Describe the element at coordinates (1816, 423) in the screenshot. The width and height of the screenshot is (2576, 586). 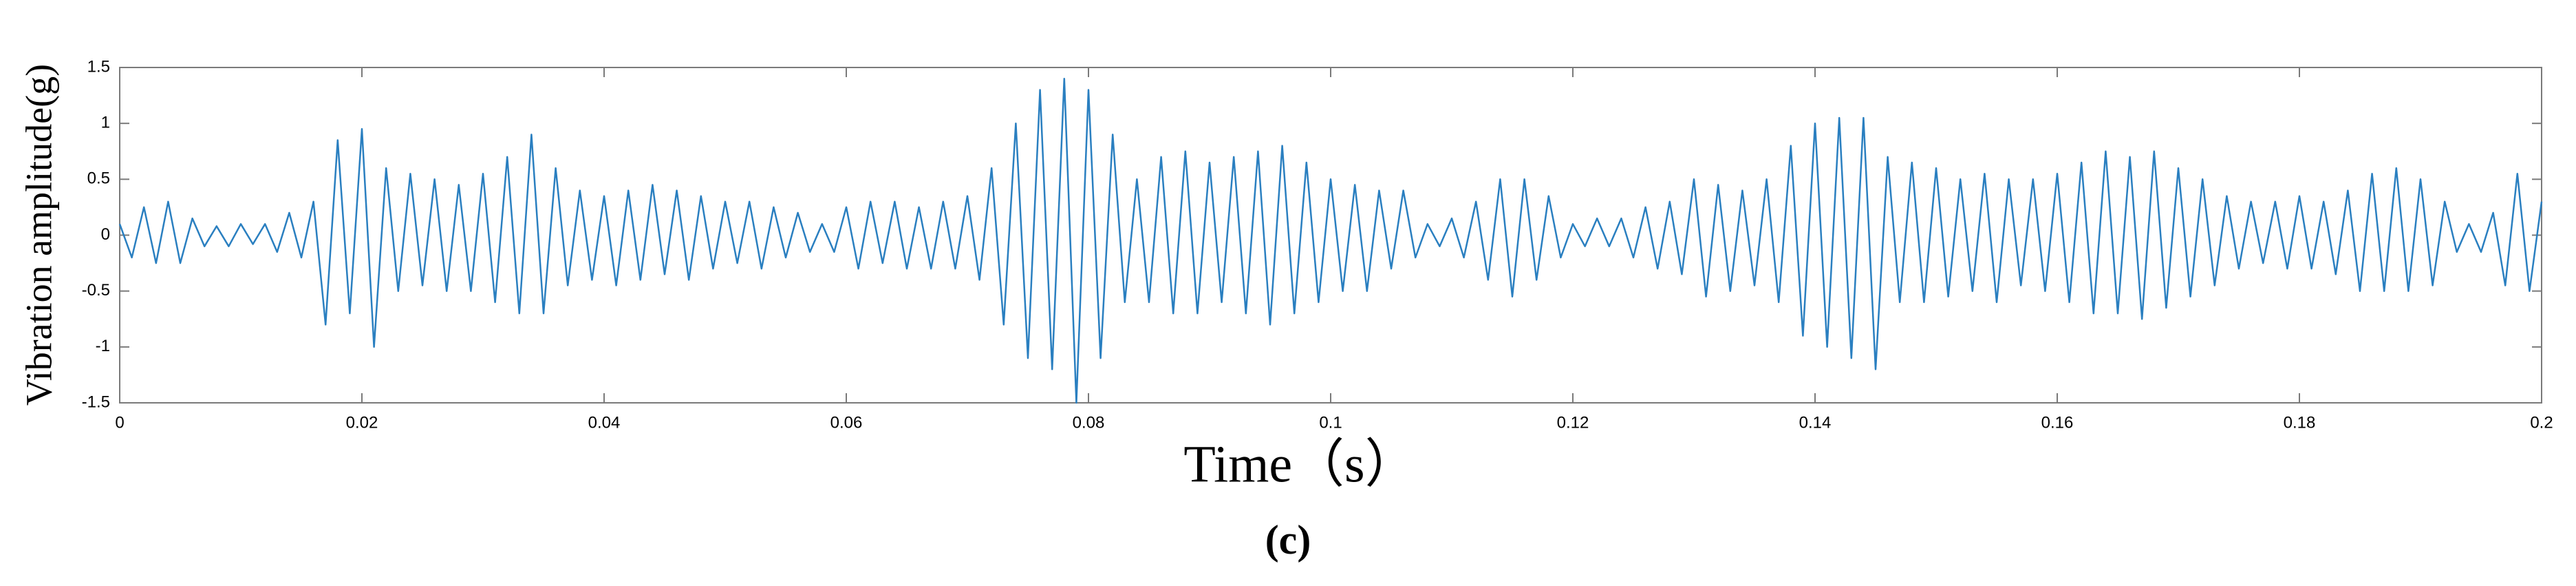
I see `x-tick-label: 0.14` at that location.